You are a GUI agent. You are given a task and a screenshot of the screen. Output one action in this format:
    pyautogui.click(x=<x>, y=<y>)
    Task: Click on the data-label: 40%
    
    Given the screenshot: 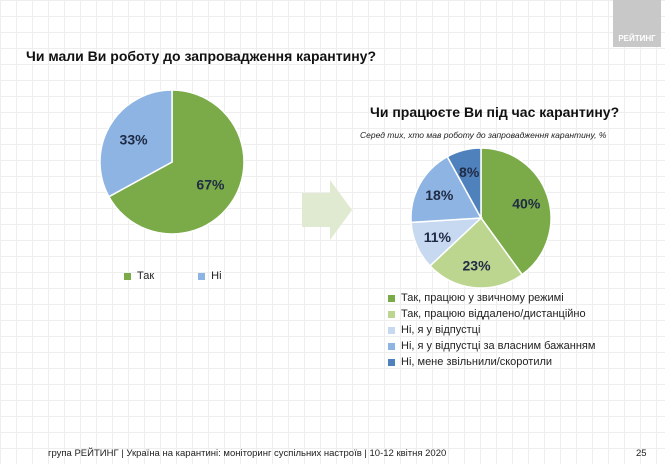 What is the action you would take?
    pyautogui.click(x=526, y=203)
    